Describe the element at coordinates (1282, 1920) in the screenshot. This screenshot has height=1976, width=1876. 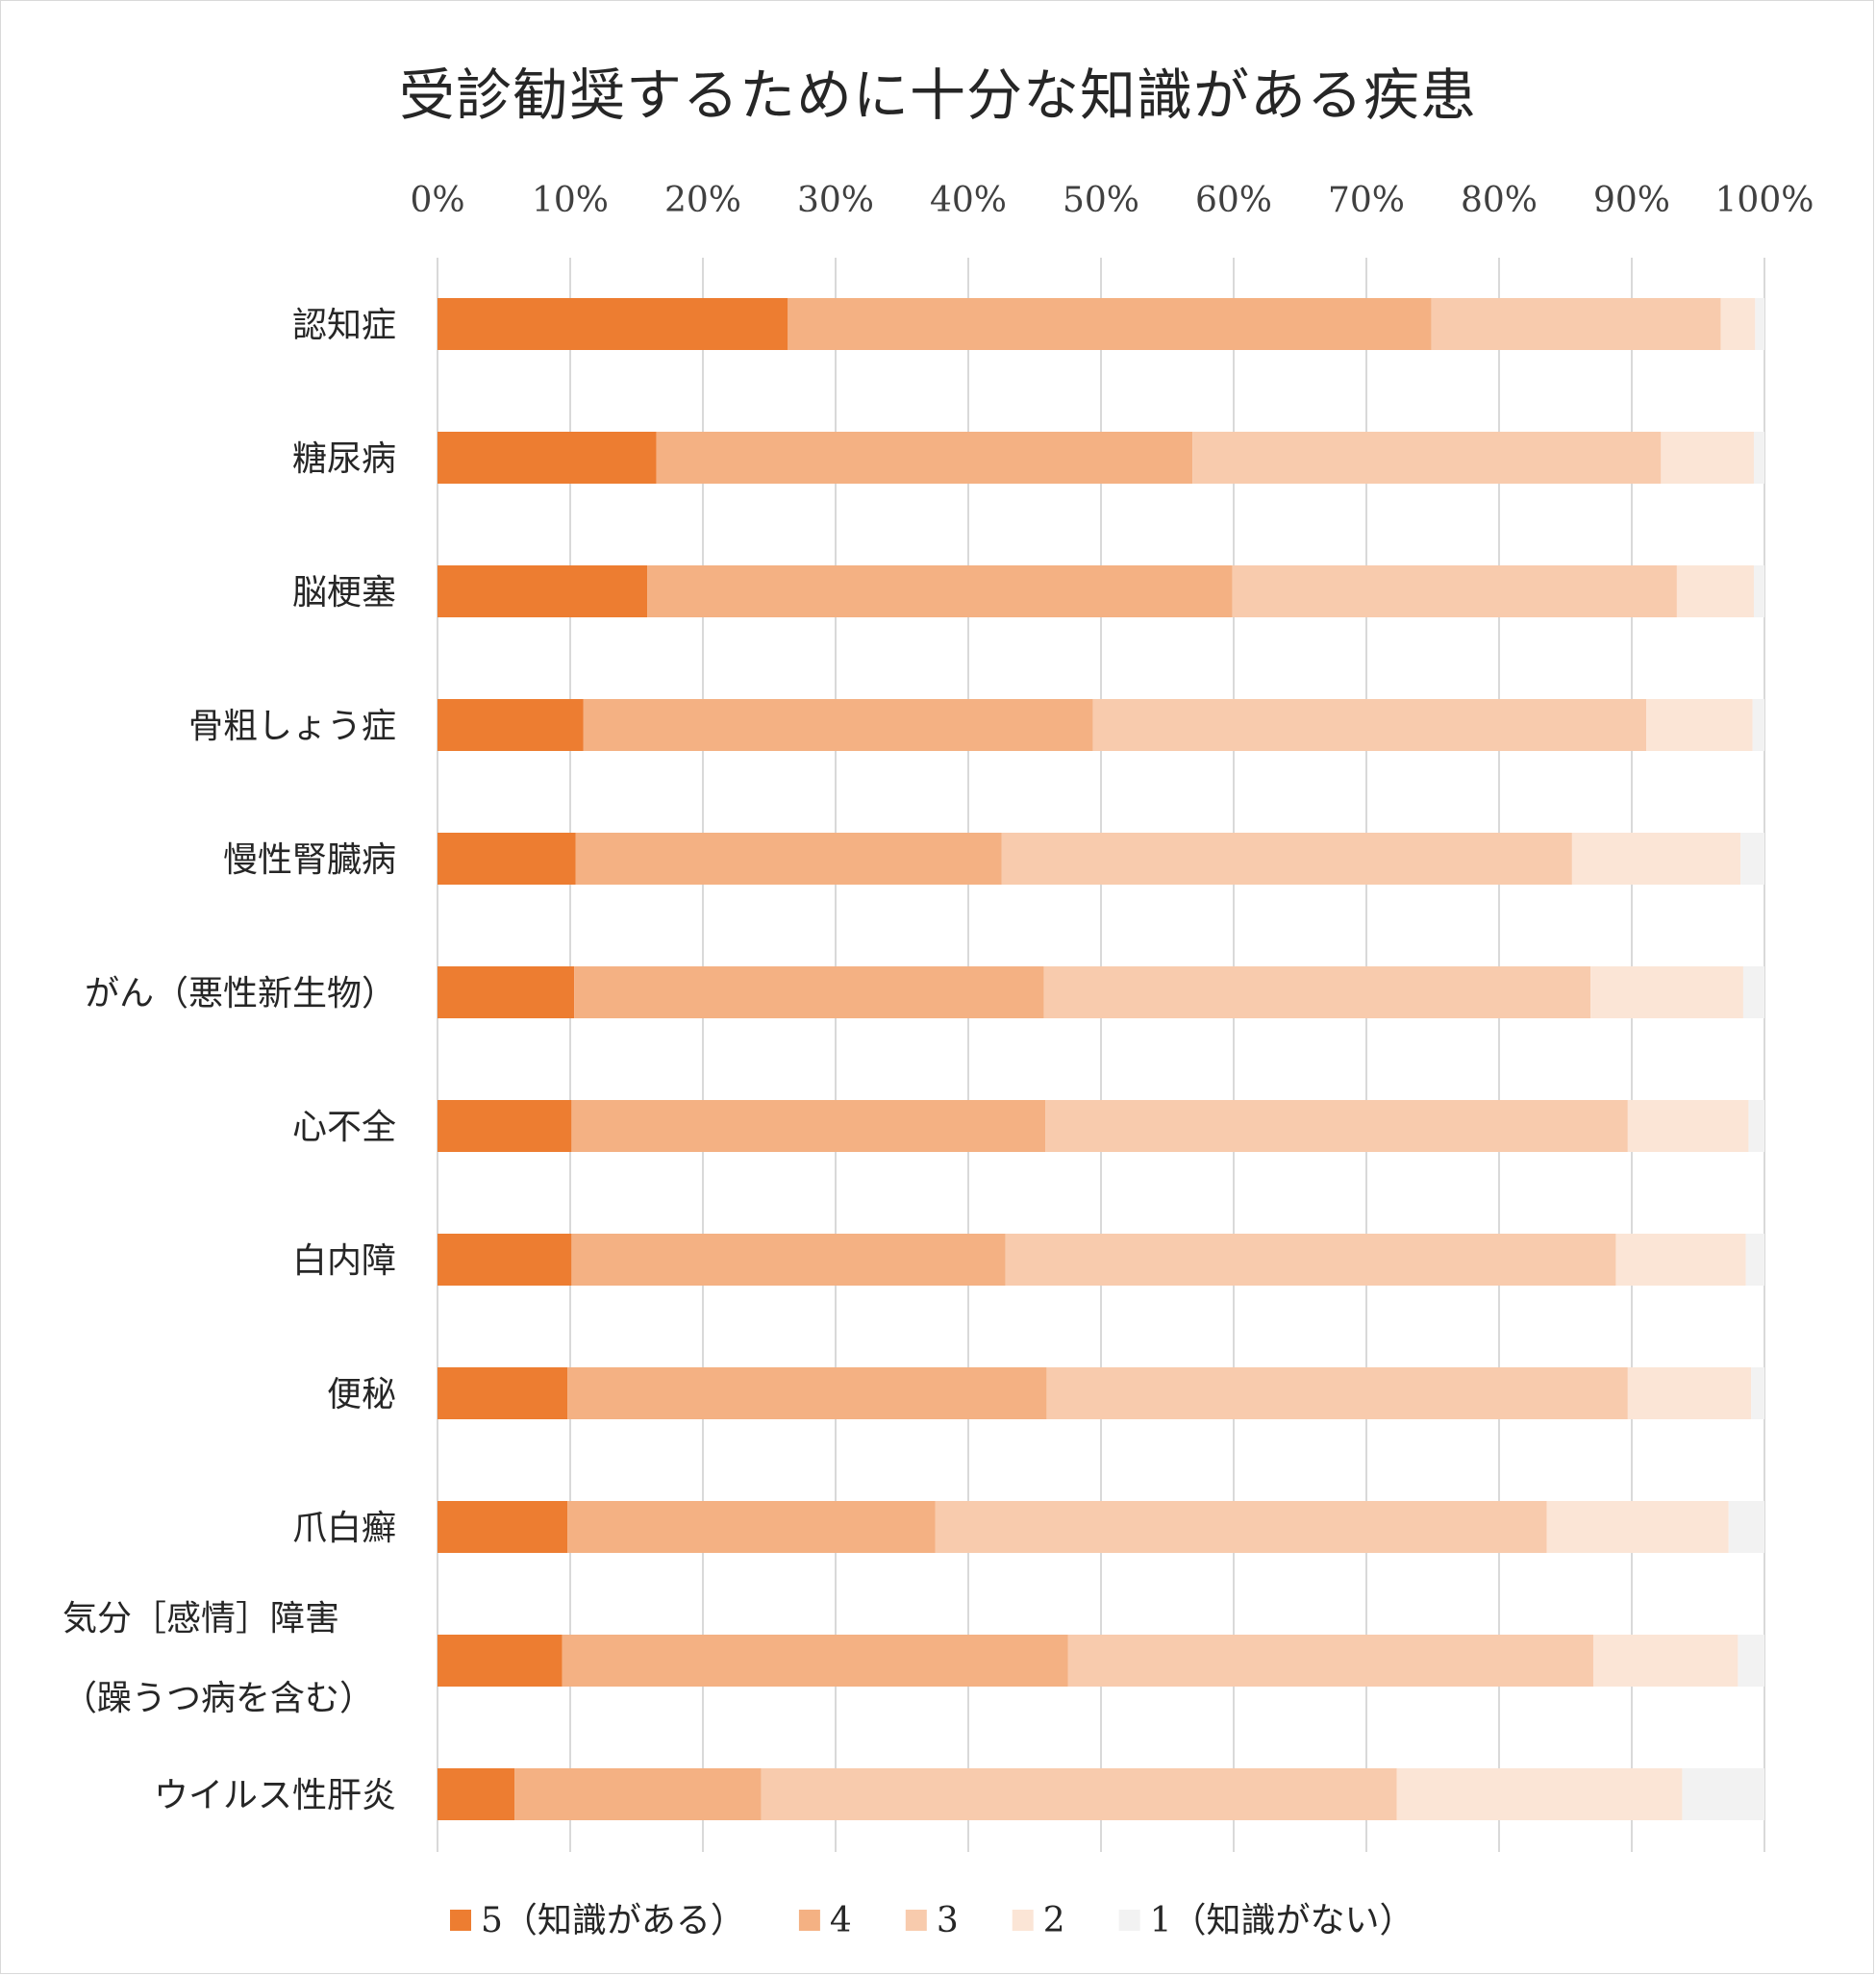
I see `legend-label: 1（知識がない）` at that location.